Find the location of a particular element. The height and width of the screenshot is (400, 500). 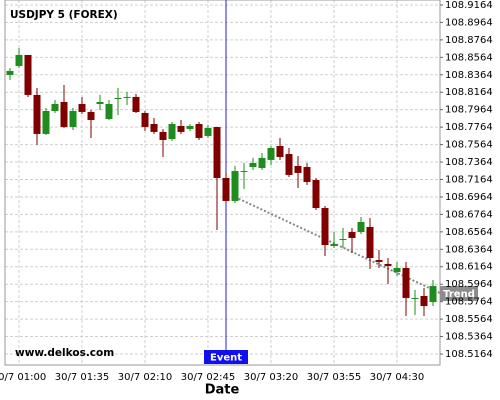

y-tick-label: 108.6564 is located at coordinates (469, 232).